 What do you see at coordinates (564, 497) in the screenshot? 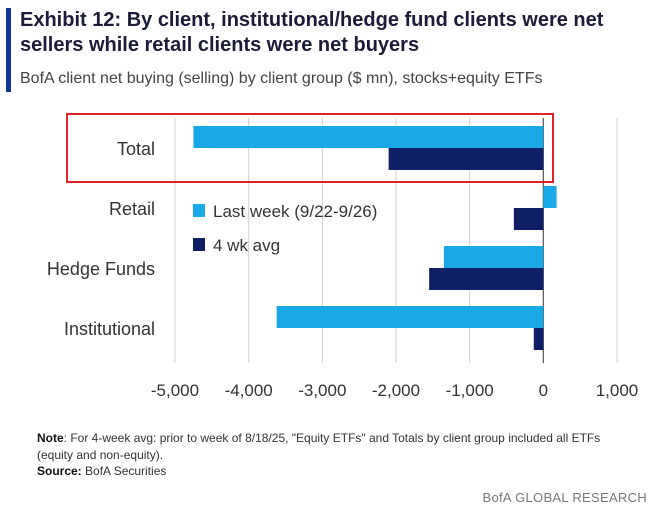
I see `brand-label: BofA GLOBAL RESEARCH` at bounding box center [564, 497].